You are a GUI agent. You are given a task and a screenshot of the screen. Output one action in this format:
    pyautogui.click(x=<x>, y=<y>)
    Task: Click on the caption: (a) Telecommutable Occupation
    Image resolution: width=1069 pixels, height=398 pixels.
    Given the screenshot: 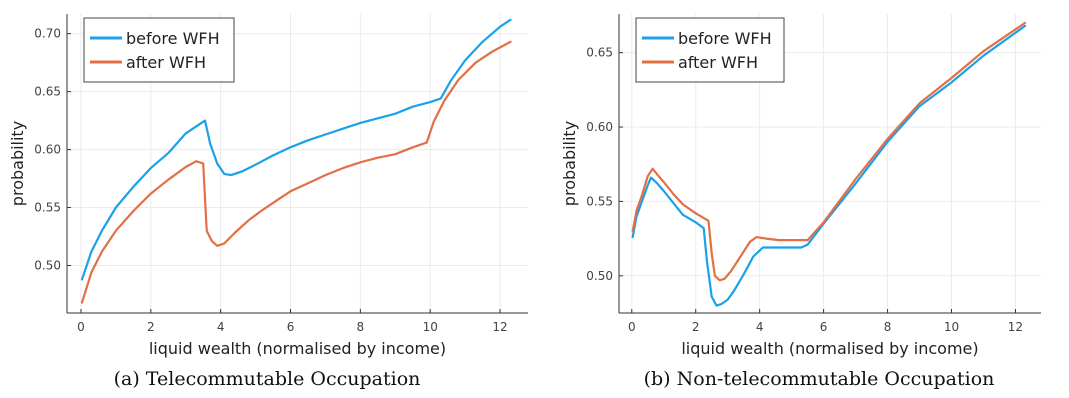 What is the action you would take?
    pyautogui.click(x=267, y=379)
    